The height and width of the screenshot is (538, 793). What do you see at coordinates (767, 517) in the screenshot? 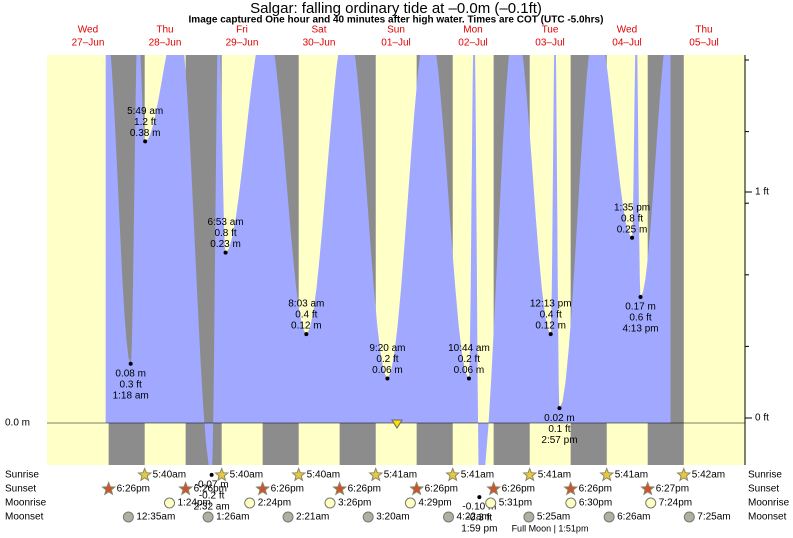
I see `row-label: Moonset` at bounding box center [767, 517].